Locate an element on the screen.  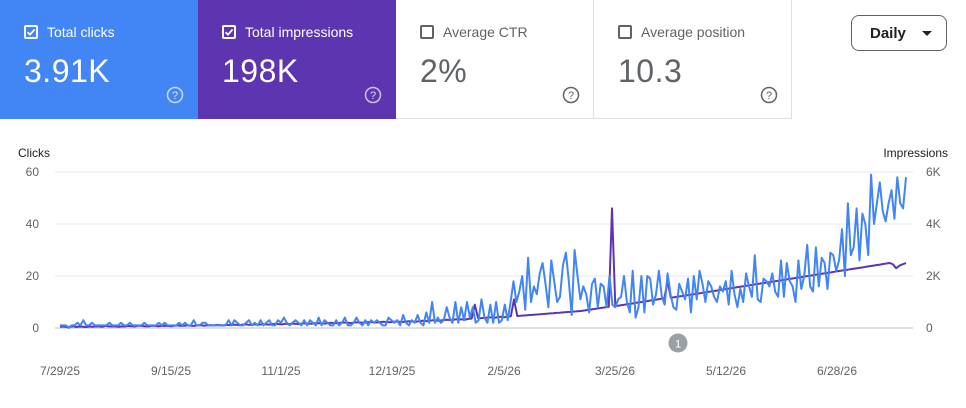
total-clicks-checkbox is located at coordinates (31, 32).